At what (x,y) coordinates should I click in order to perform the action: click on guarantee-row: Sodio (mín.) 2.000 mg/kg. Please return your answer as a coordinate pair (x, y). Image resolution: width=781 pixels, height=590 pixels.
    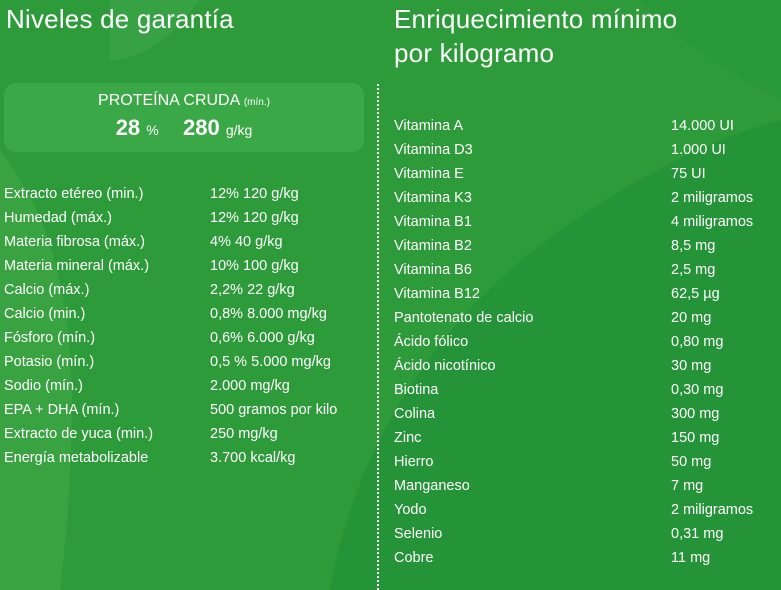
    Looking at the image, I should click on (189, 386).